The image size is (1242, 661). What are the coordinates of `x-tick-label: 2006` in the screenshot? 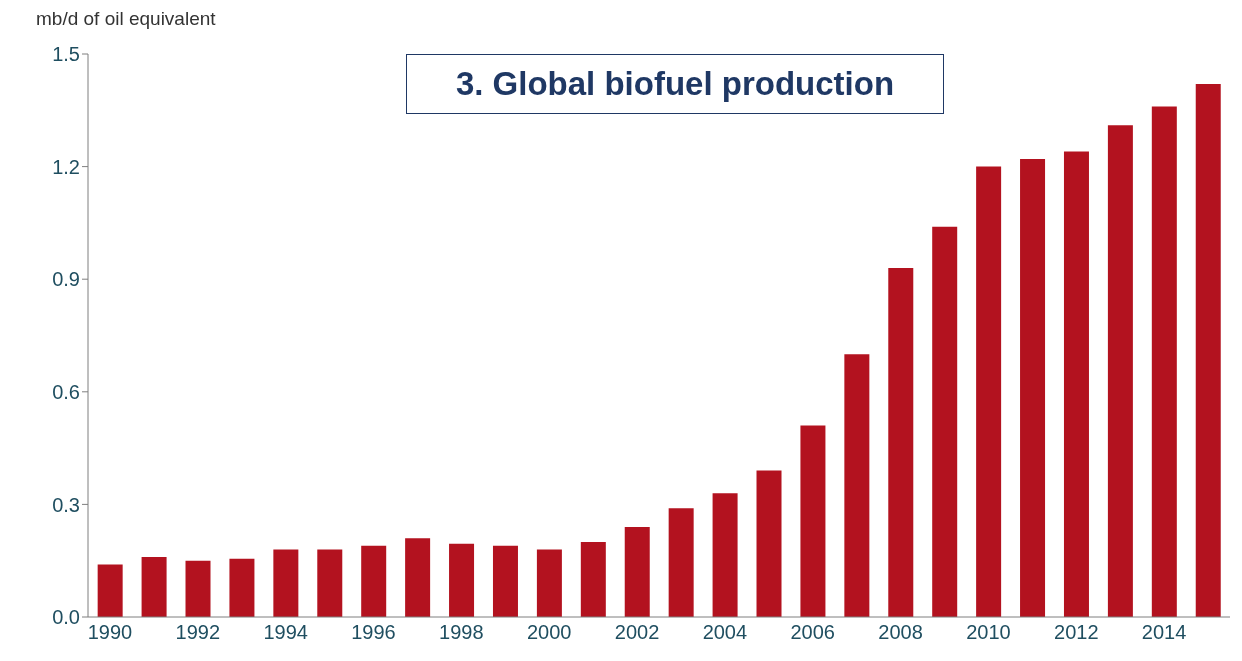 It's located at (812, 632).